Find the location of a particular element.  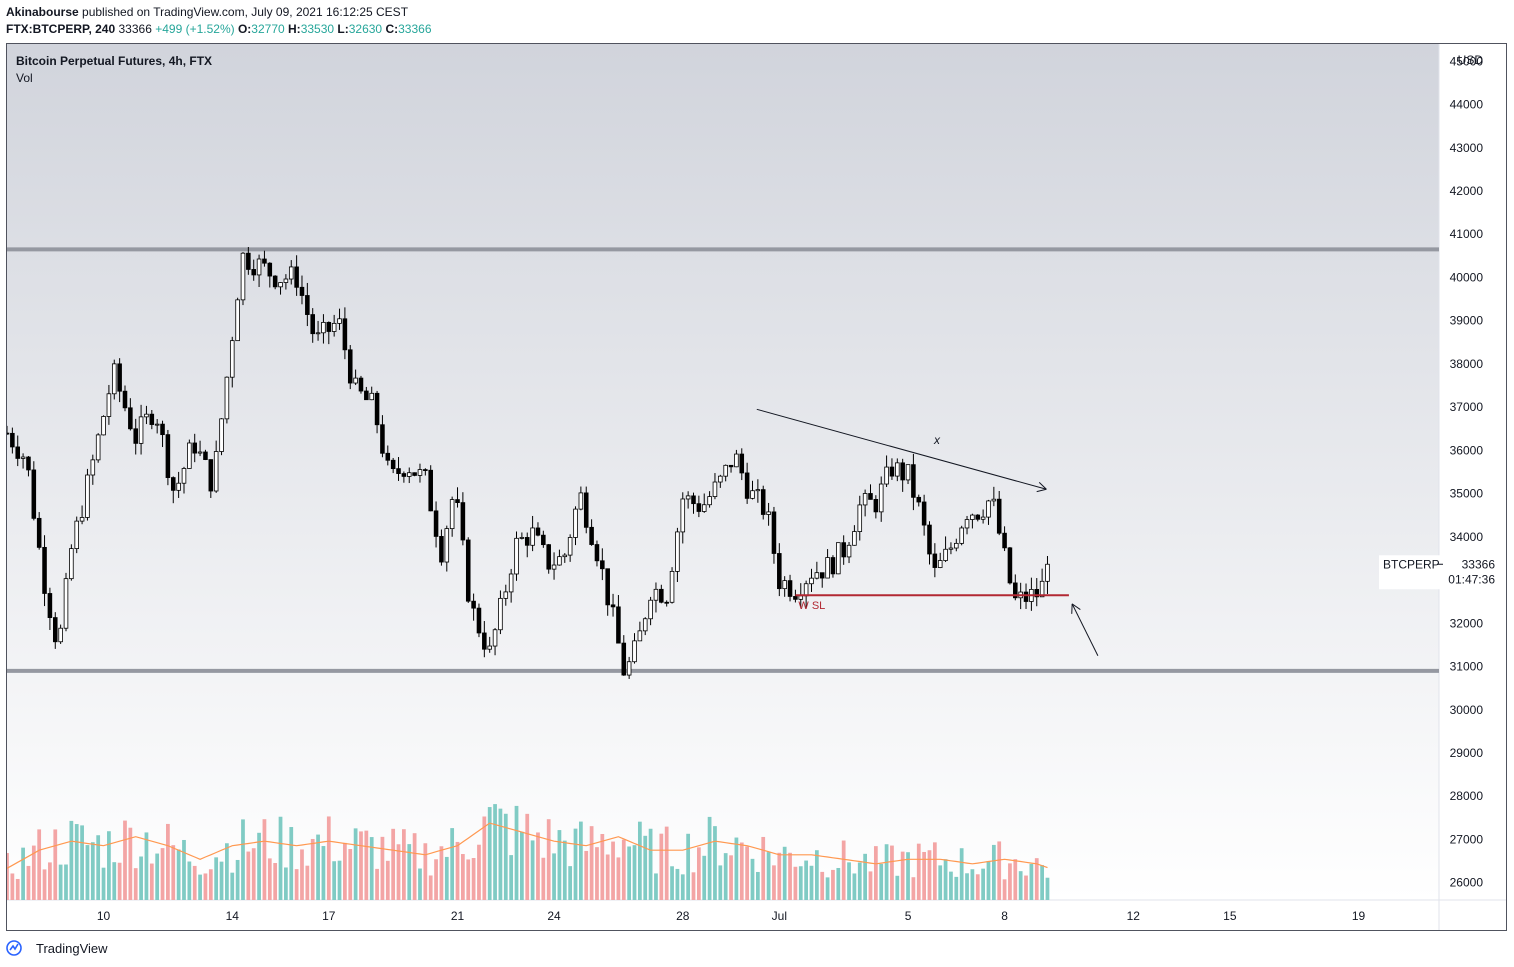

open-label: O: is located at coordinates (244, 29).